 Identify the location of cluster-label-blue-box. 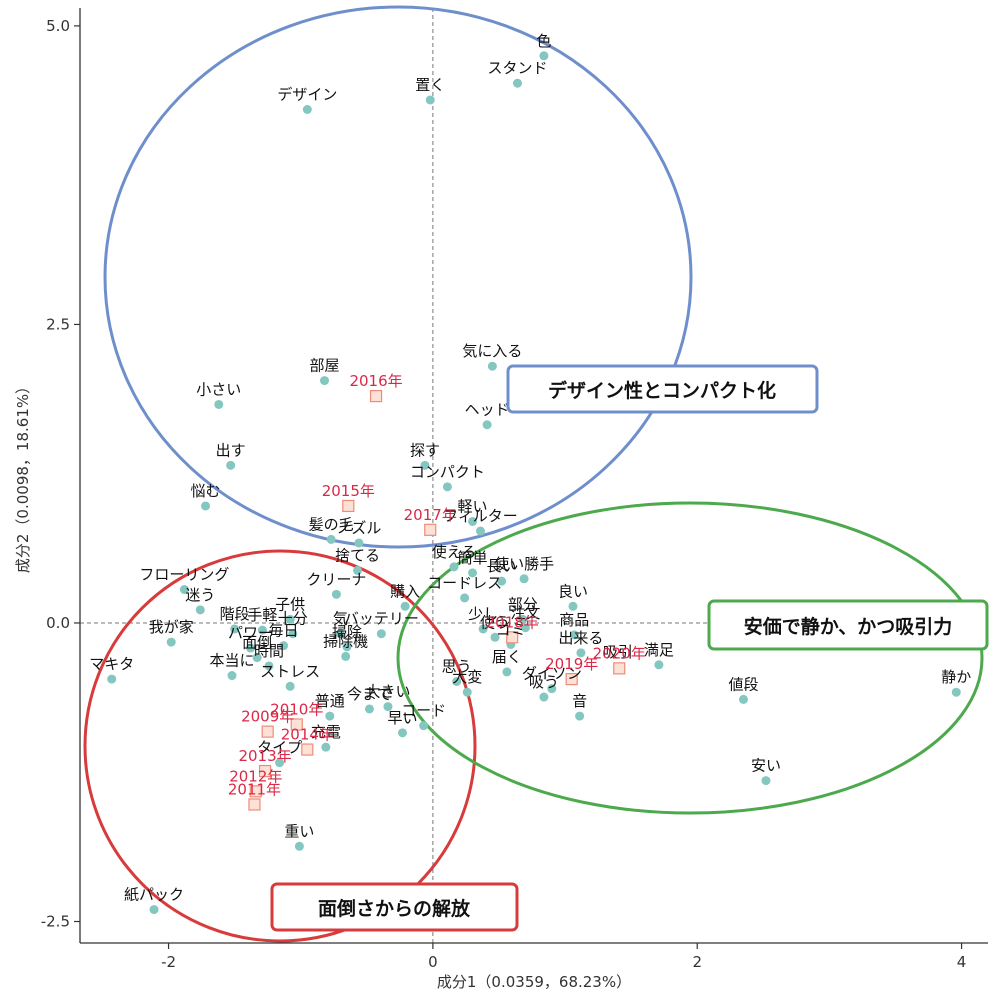
(662, 389).